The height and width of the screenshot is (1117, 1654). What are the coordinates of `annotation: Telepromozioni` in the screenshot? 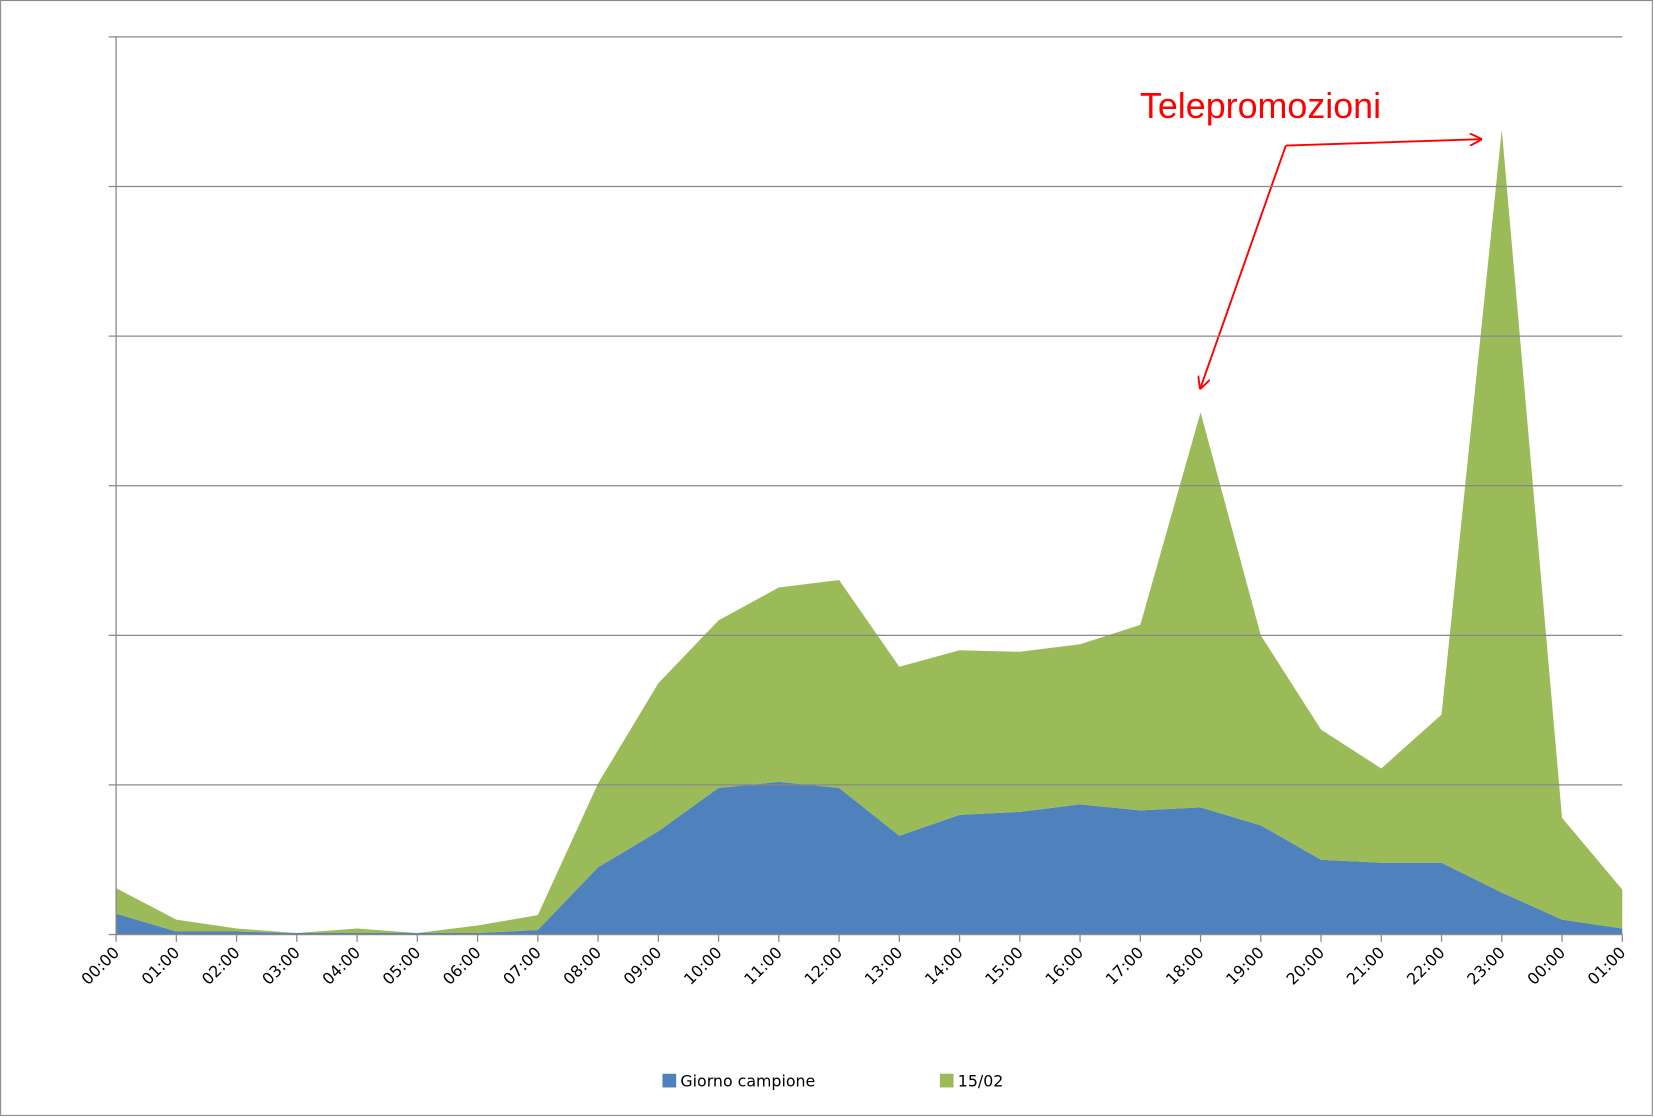 It's located at (1260, 106).